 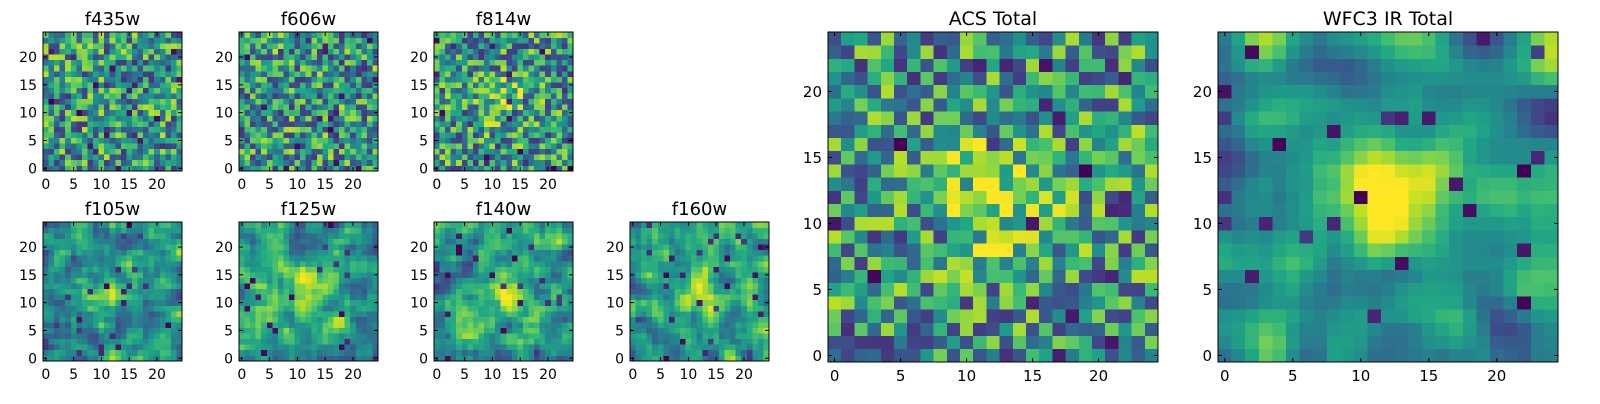 I want to click on y-tick-label: 20, so click(x=224, y=58).